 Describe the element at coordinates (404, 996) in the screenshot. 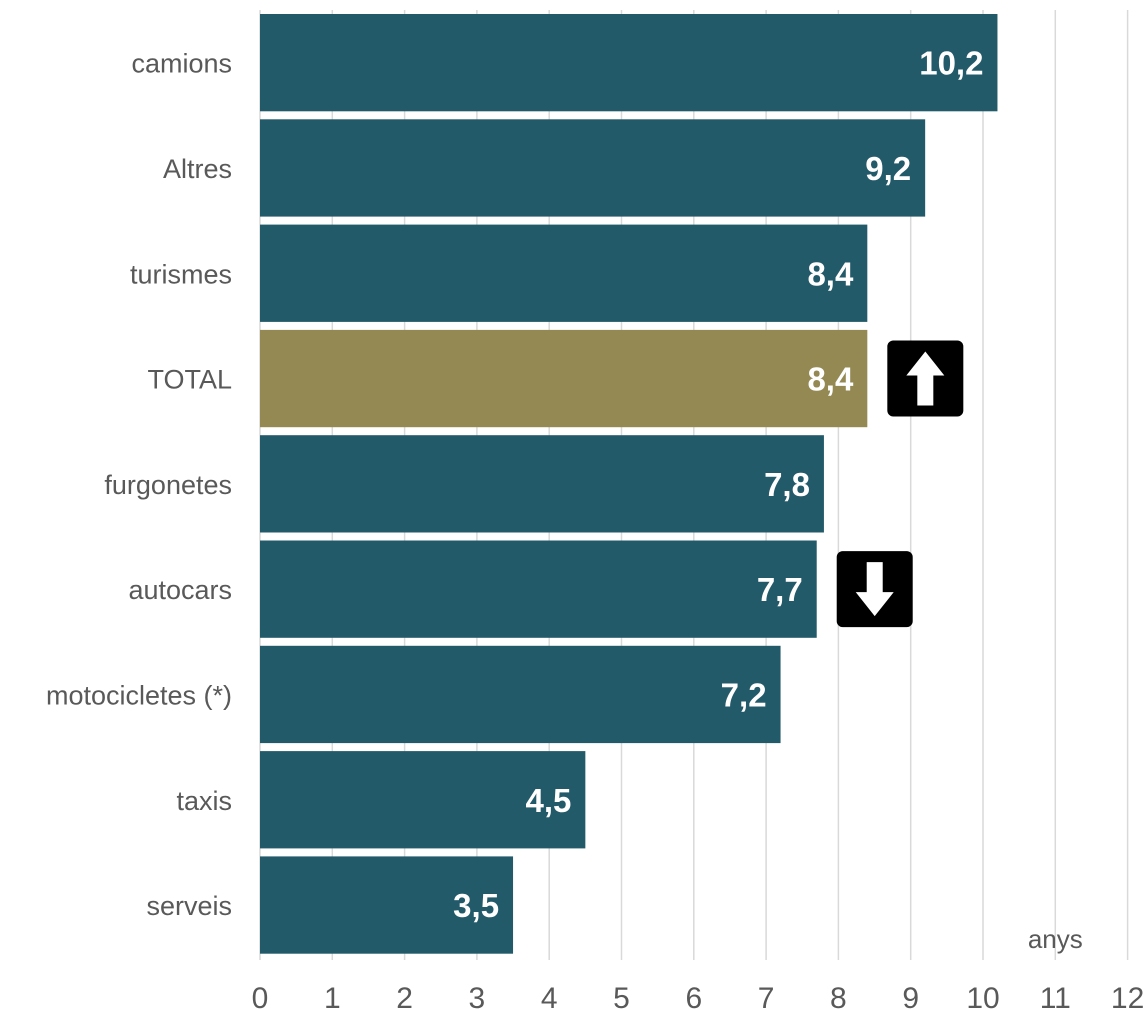

I see `x-tick-label: 2` at that location.